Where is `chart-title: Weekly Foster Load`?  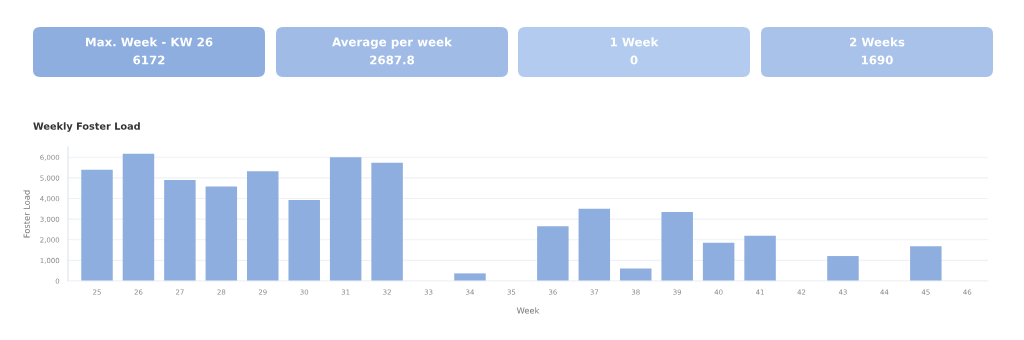
chart-title: Weekly Foster Load is located at coordinates (86, 127).